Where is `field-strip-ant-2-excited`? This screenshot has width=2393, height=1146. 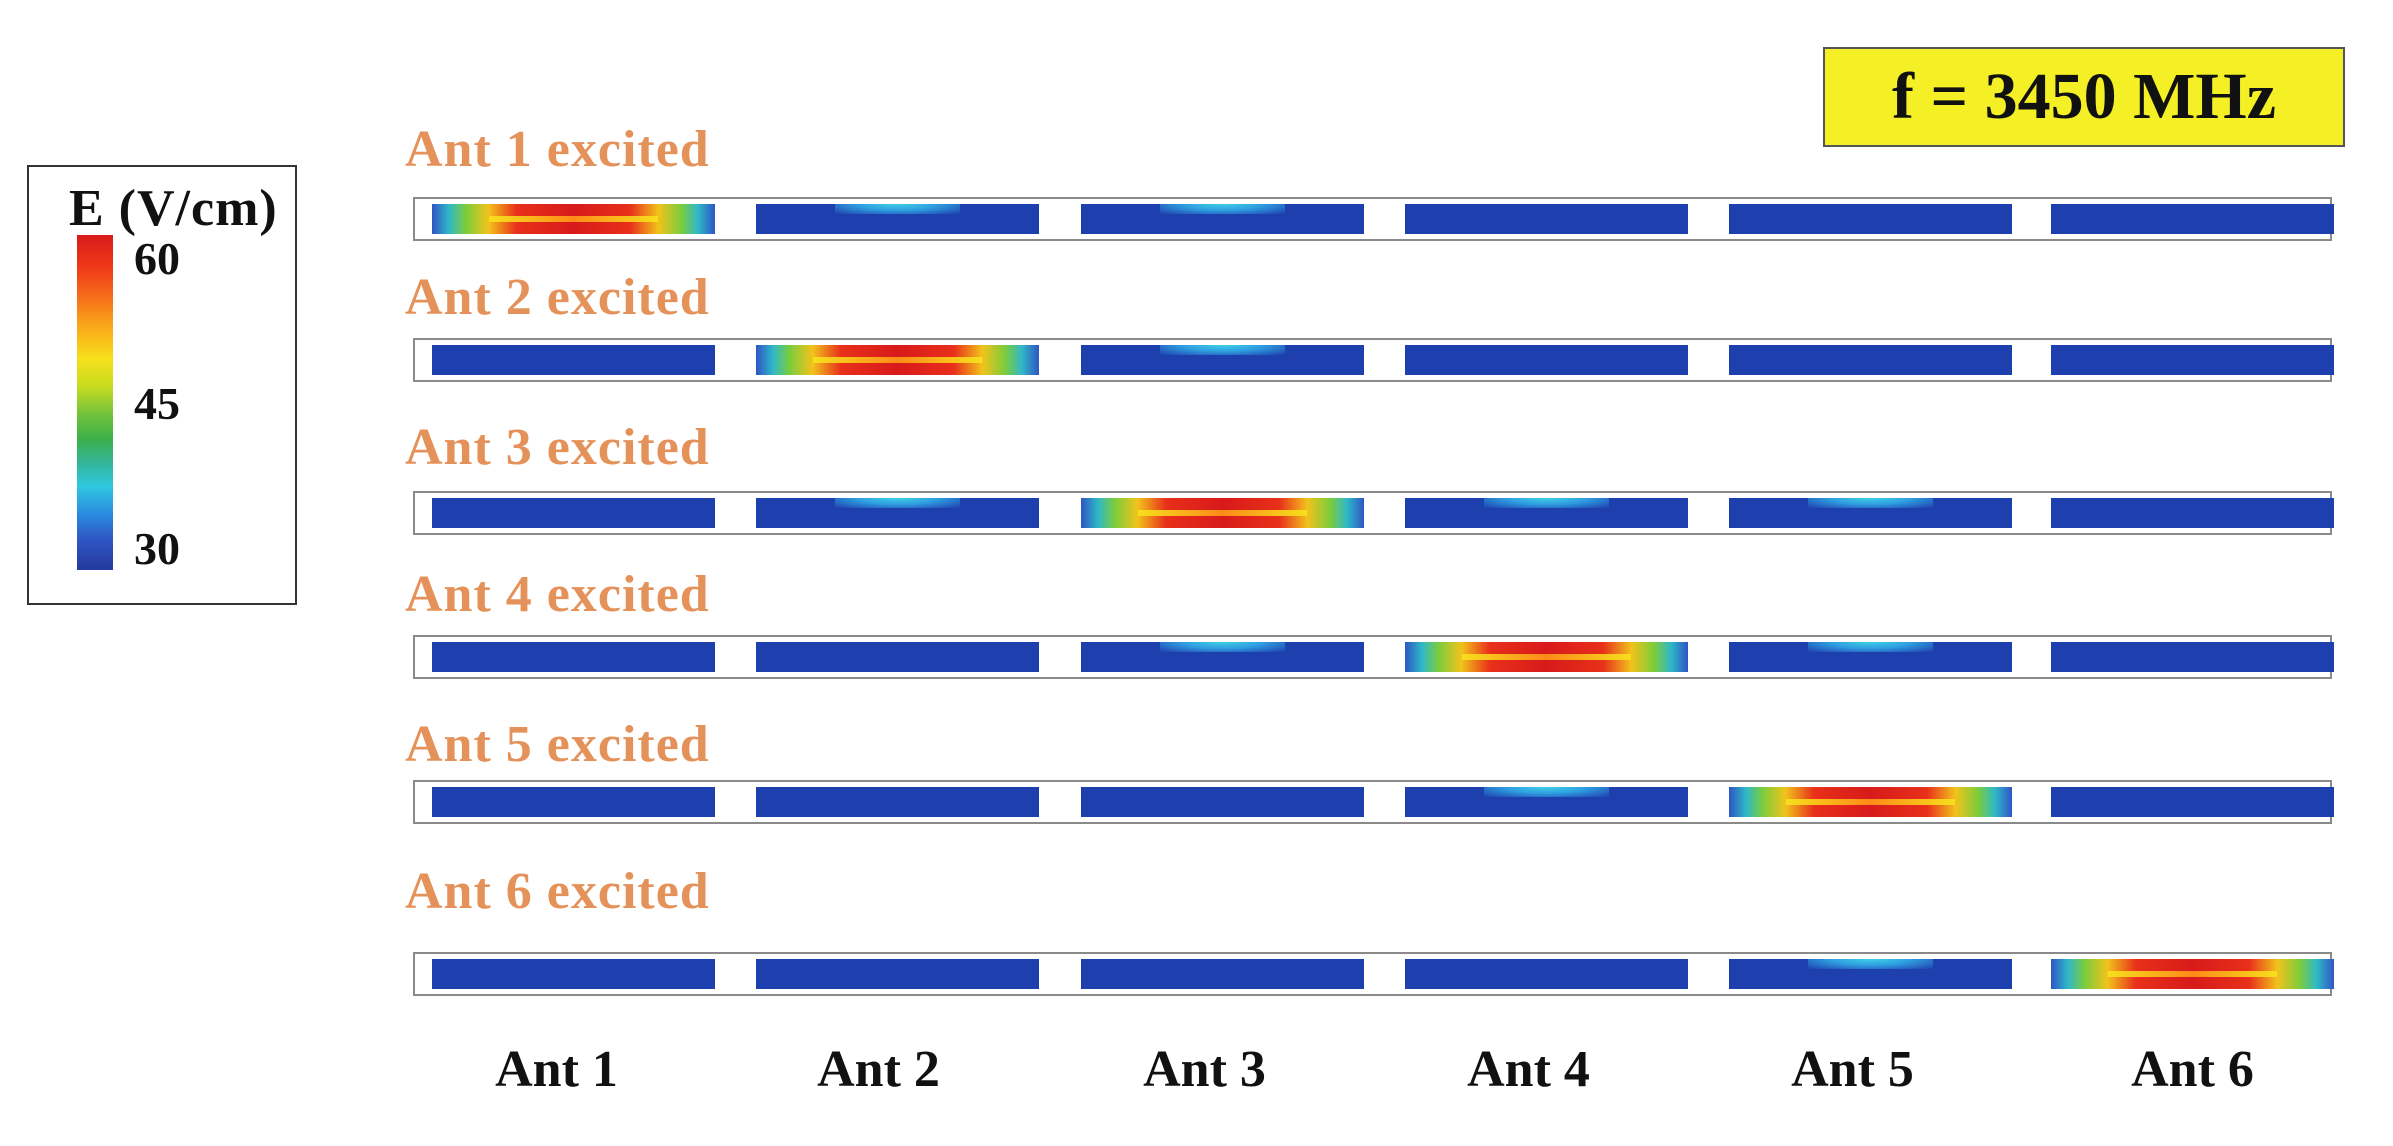
field-strip-ant-2-excited is located at coordinates (1373, 360).